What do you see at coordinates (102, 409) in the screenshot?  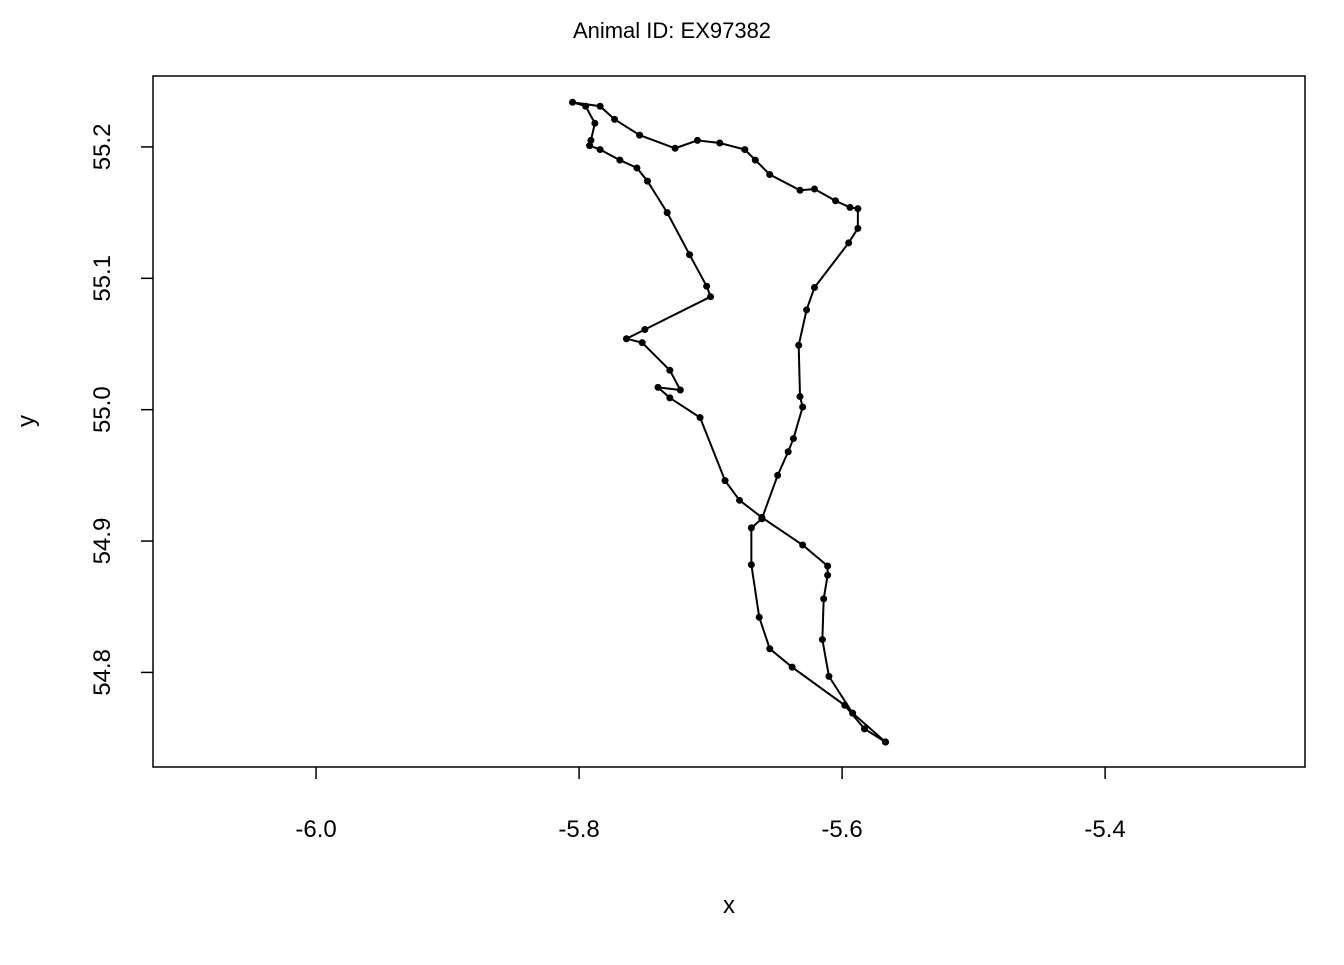 I see `y-tick-label: 55.0` at bounding box center [102, 409].